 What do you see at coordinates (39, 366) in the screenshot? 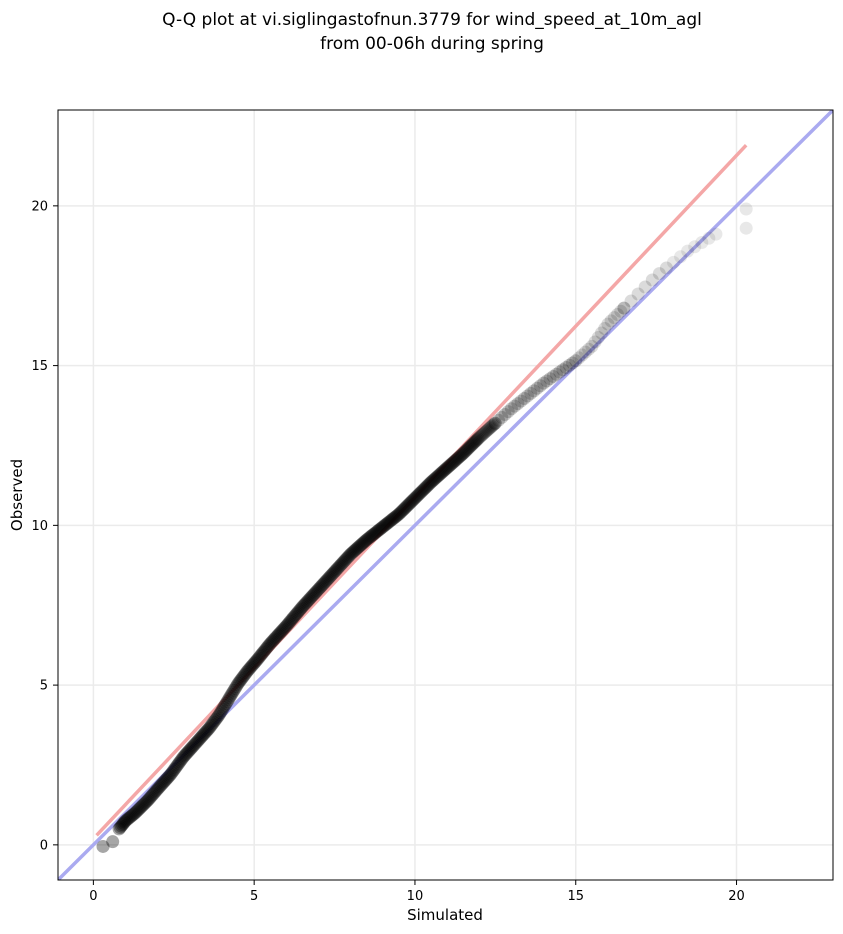
I see `y-tick-label: 15` at bounding box center [39, 366].